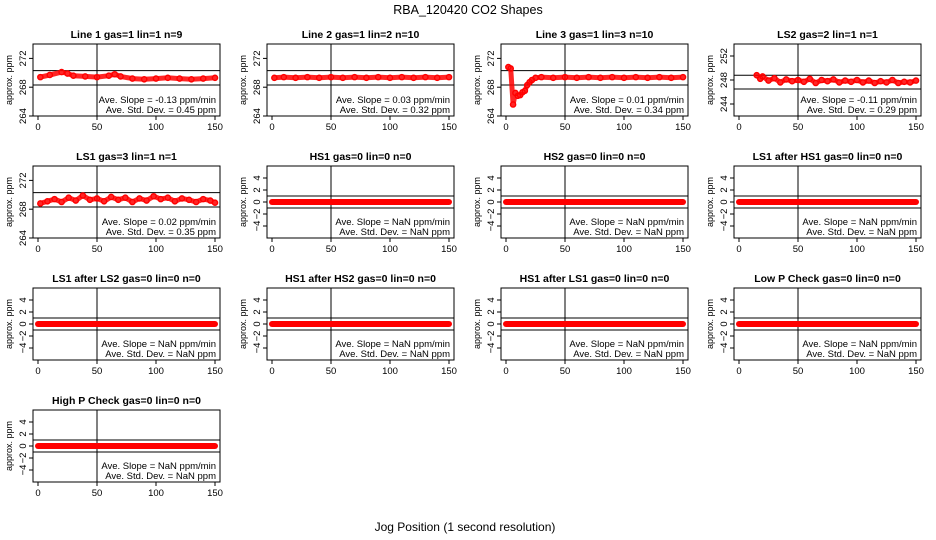 This screenshot has height=540, width=936. I want to click on stddev-annotation: Ave. Std. Dev. = 0.29 ppm, so click(862, 110).